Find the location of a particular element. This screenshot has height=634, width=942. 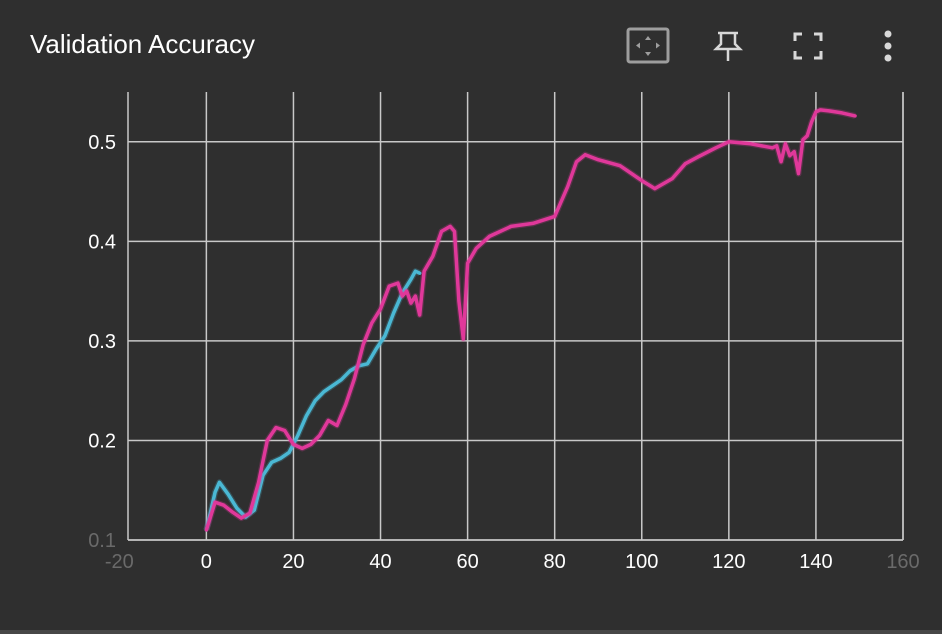

series-1-line is located at coordinates (313, 400).